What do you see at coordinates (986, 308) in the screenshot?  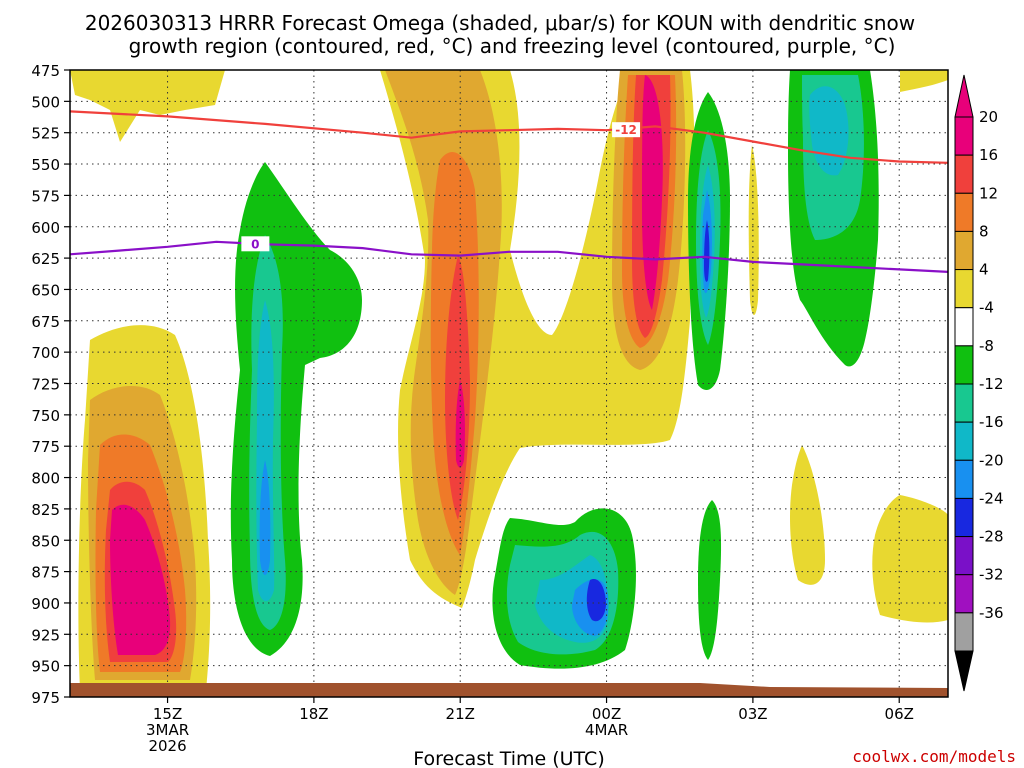 I see `colorbar-label-5: -4` at bounding box center [986, 308].